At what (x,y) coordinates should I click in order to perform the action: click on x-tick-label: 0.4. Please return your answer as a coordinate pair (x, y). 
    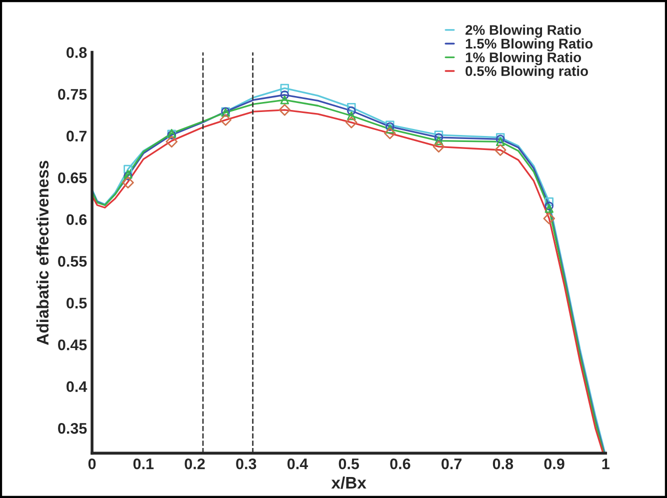
    Looking at the image, I should click on (297, 464).